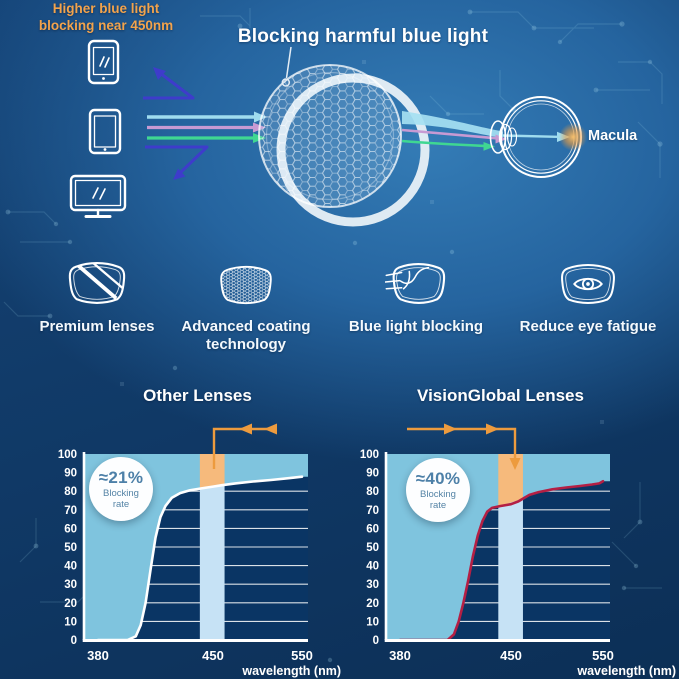 This screenshot has height=679, width=679. I want to click on feature-label: Blue light blocking, so click(416, 326).